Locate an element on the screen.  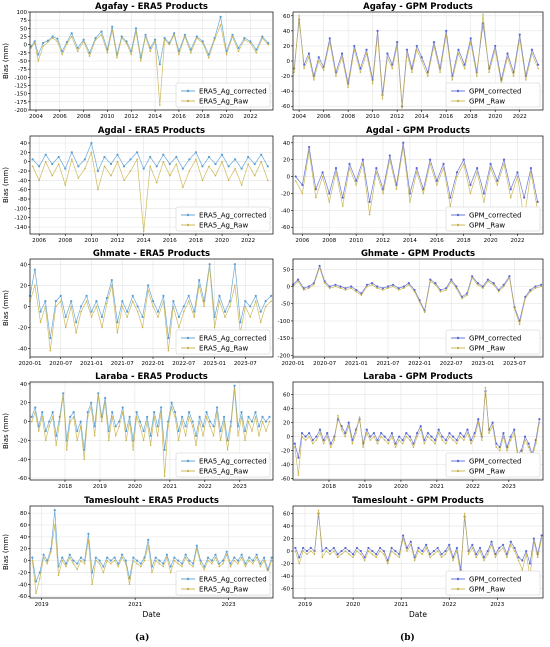
x-tick-label: 2020 is located at coordinates (222, 241).